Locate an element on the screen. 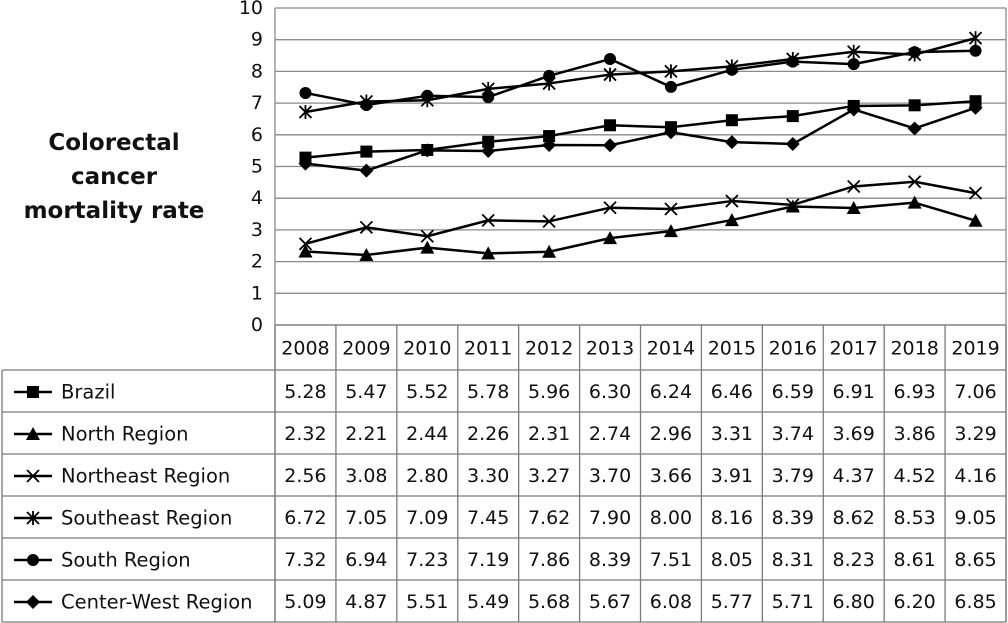  data-label-southeast-region: 8.39 is located at coordinates (793, 518).